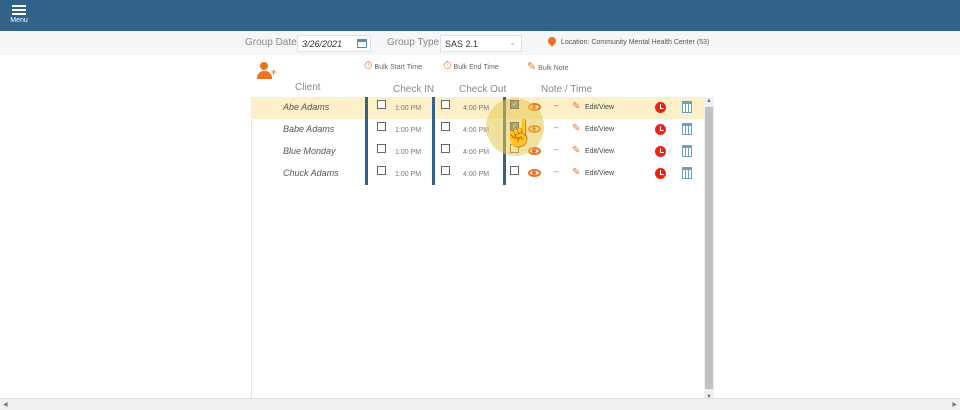 This screenshot has height=410, width=960. Describe the element at coordinates (534, 173) in the screenshot. I see `eye-icon` at that location.